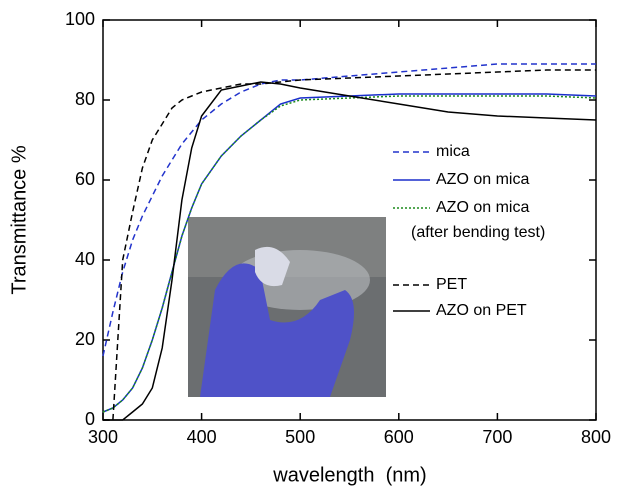 The height and width of the screenshot is (492, 617). Describe the element at coordinates (451, 284) in the screenshot. I see `legend-label: PET` at that location.